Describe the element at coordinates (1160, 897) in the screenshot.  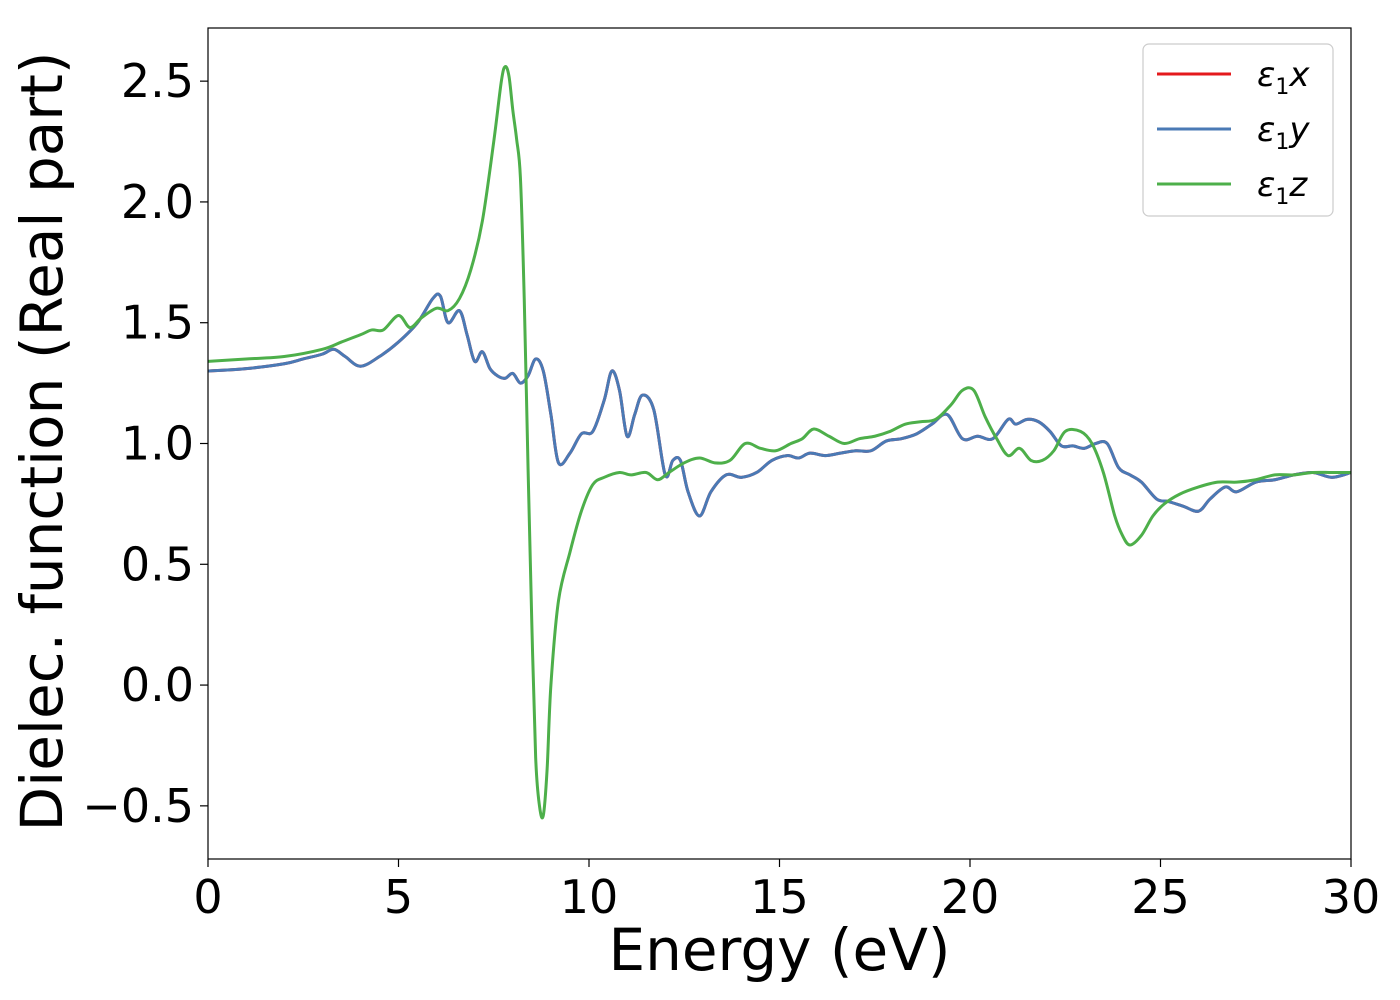
I see `x-tick-label: 25` at that location.